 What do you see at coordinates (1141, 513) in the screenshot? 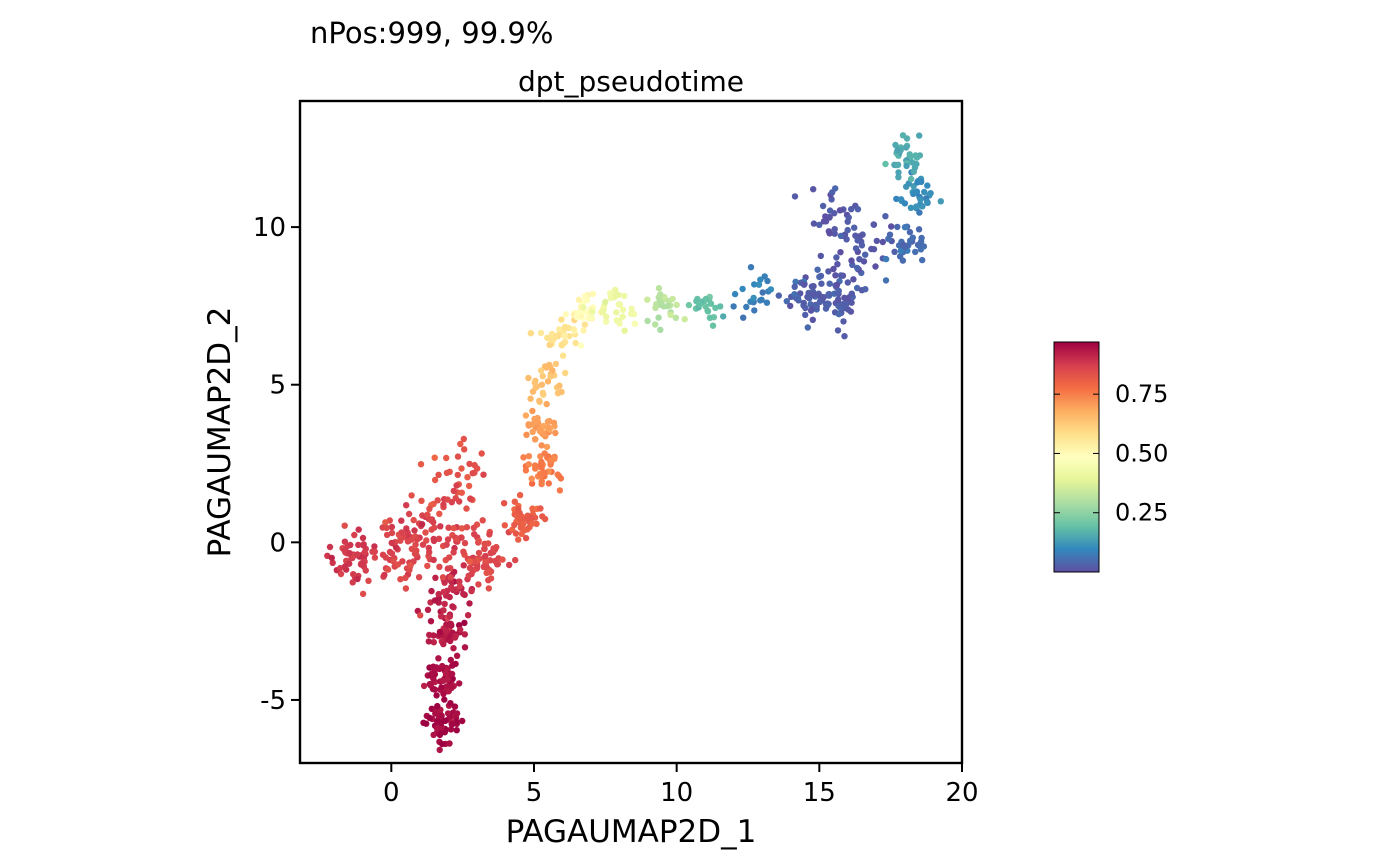
I see `colorbar-tick-label: 0.25` at bounding box center [1141, 513].